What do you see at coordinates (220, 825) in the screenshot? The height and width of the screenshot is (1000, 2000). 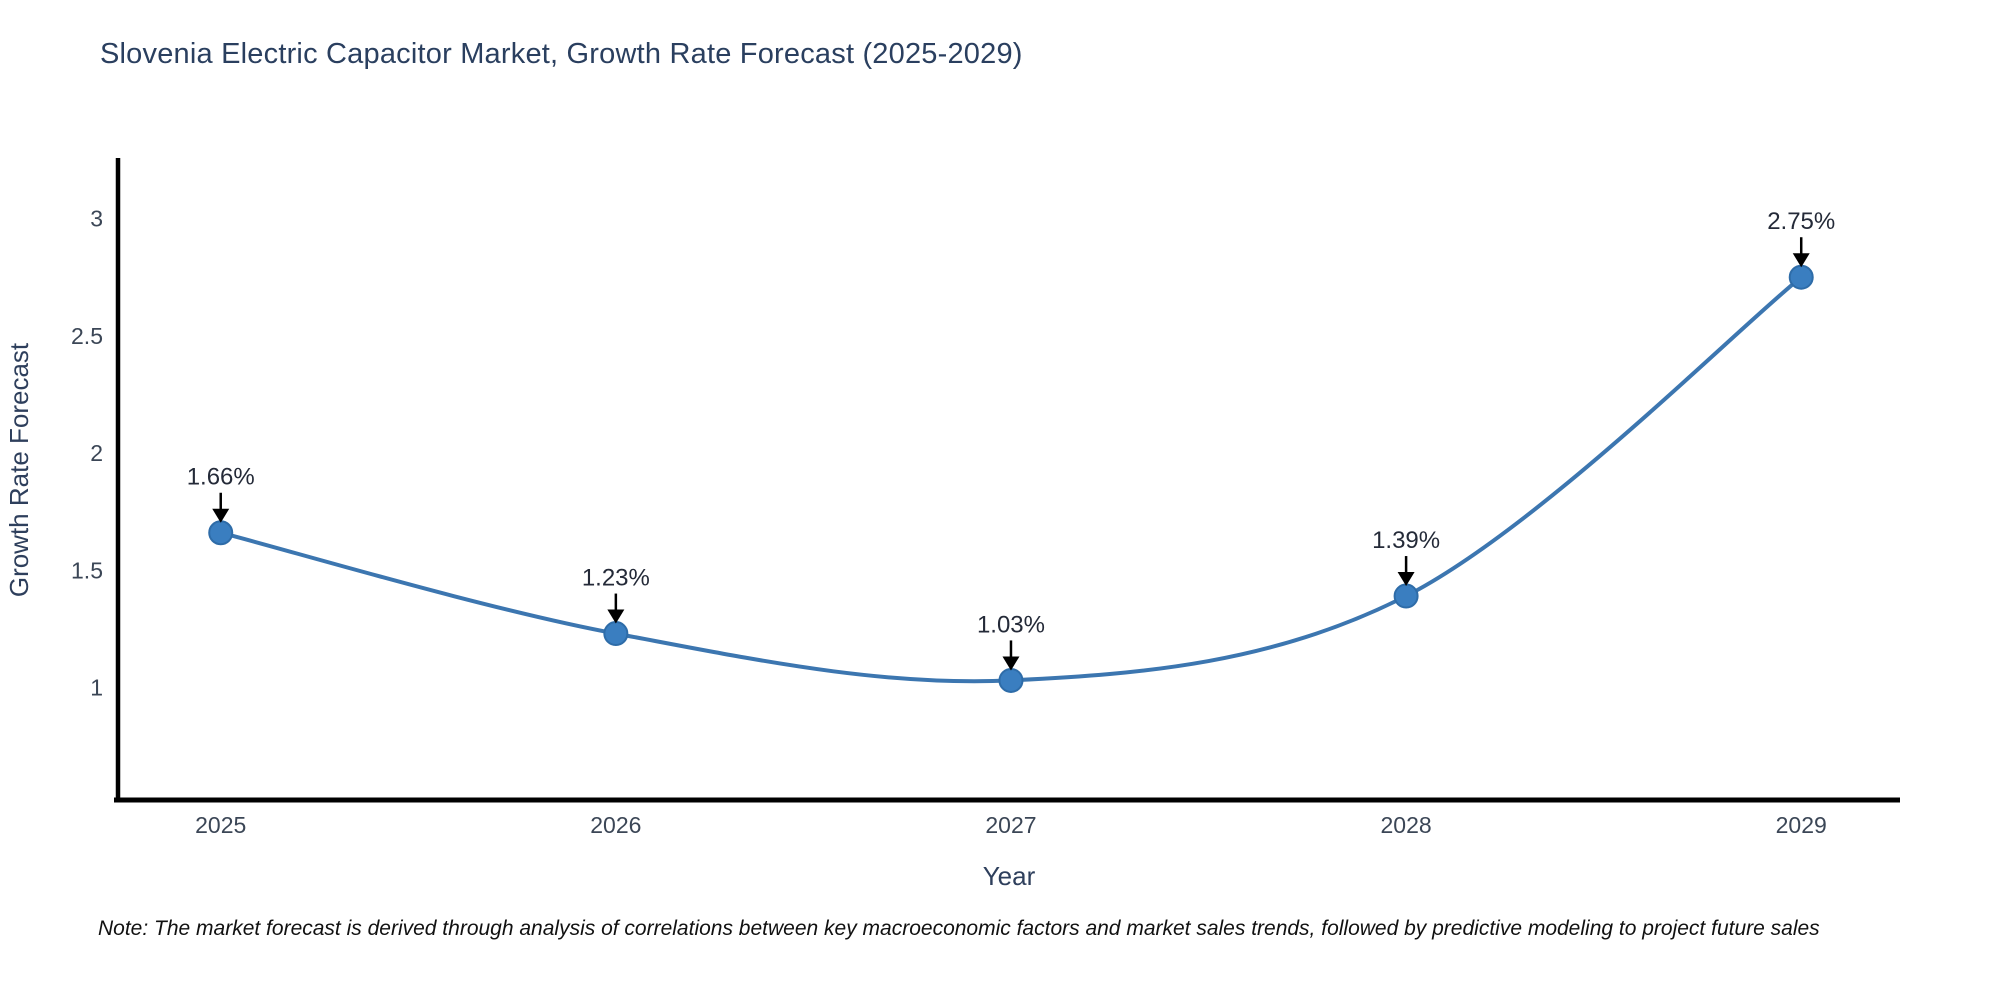 I see `x-tick-label: 2025` at bounding box center [220, 825].